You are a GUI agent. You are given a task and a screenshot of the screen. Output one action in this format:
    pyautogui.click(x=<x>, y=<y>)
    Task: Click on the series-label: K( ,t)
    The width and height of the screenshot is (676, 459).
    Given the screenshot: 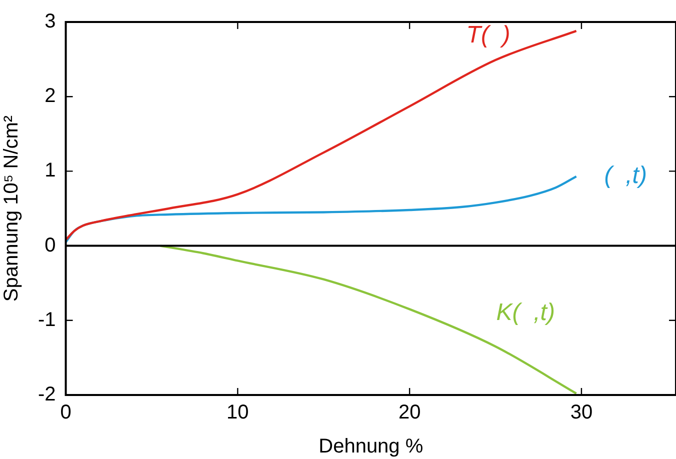 What is the action you would take?
    pyautogui.click(x=525, y=312)
    